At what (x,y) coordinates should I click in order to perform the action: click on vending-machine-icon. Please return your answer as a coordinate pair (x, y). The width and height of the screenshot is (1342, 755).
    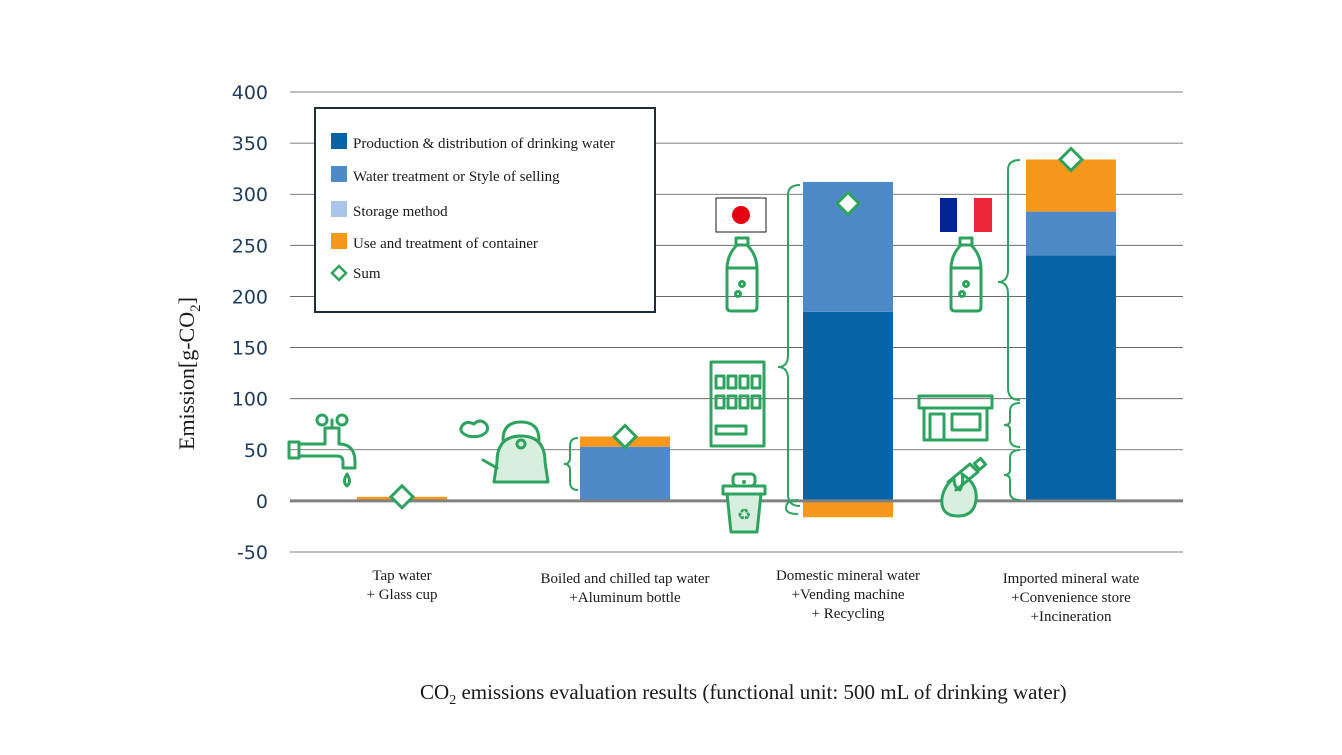
    Looking at the image, I should click on (737, 404).